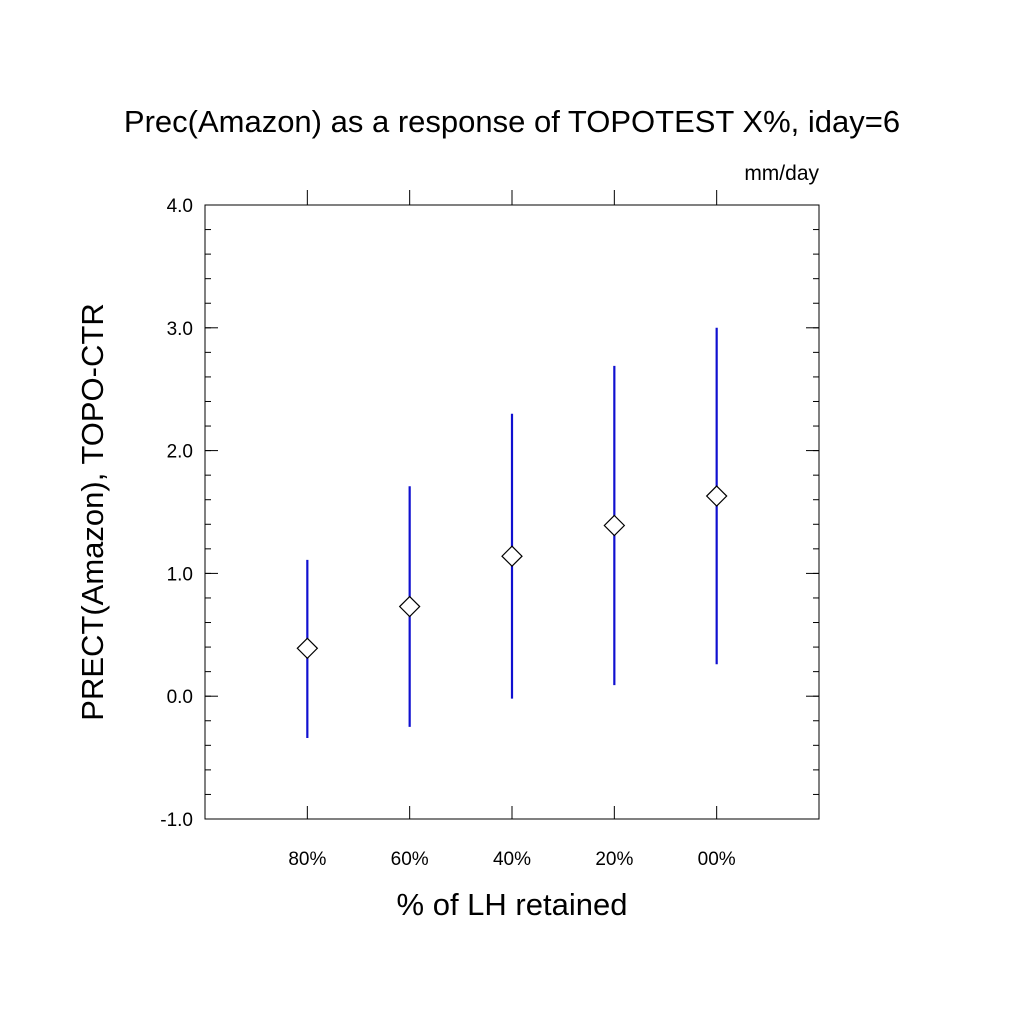  I want to click on x-tick-label: 80%, so click(307, 859).